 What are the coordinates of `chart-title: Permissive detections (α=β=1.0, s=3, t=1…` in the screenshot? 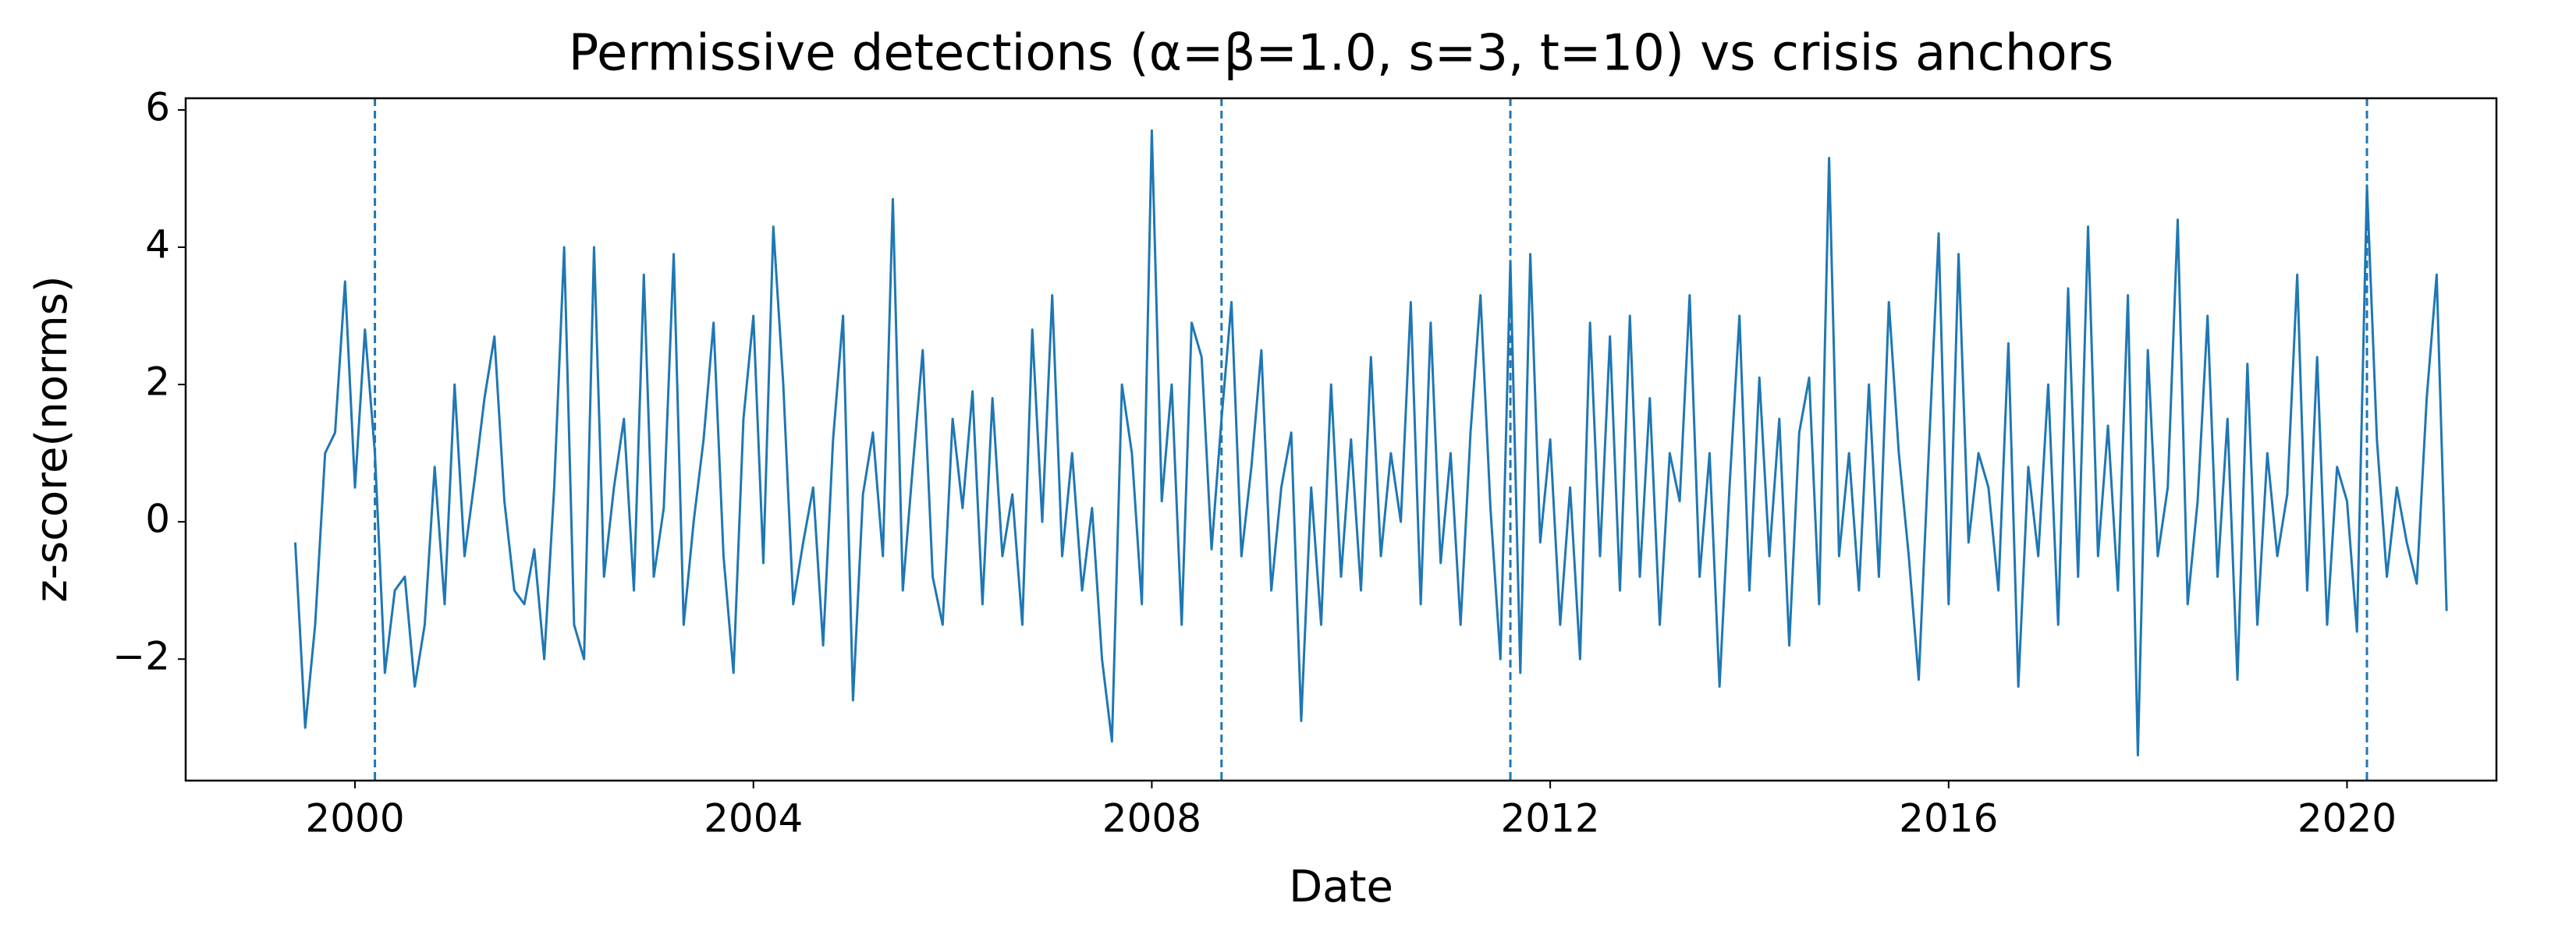 It's located at (1341, 54).